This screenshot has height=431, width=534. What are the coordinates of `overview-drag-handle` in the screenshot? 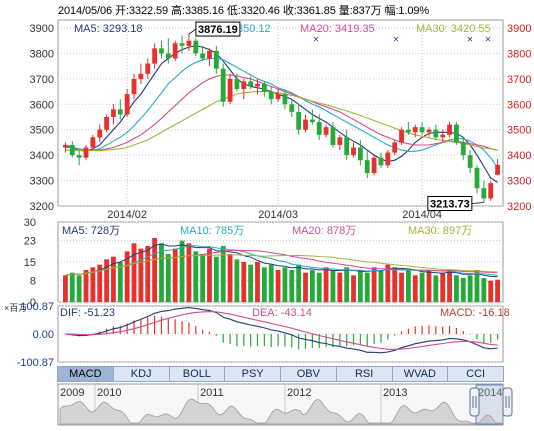 It's located at (507, 402).